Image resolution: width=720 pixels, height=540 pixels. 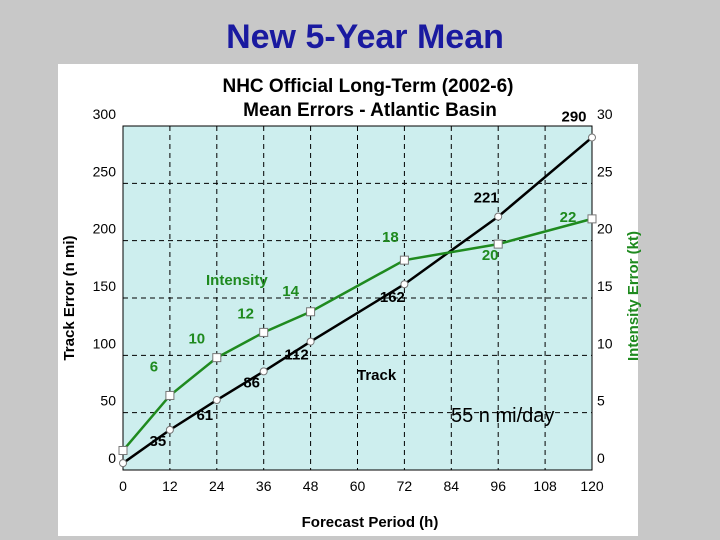 What do you see at coordinates (105, 229) in the screenshot?
I see `y-left-tick-label: 200` at bounding box center [105, 229].